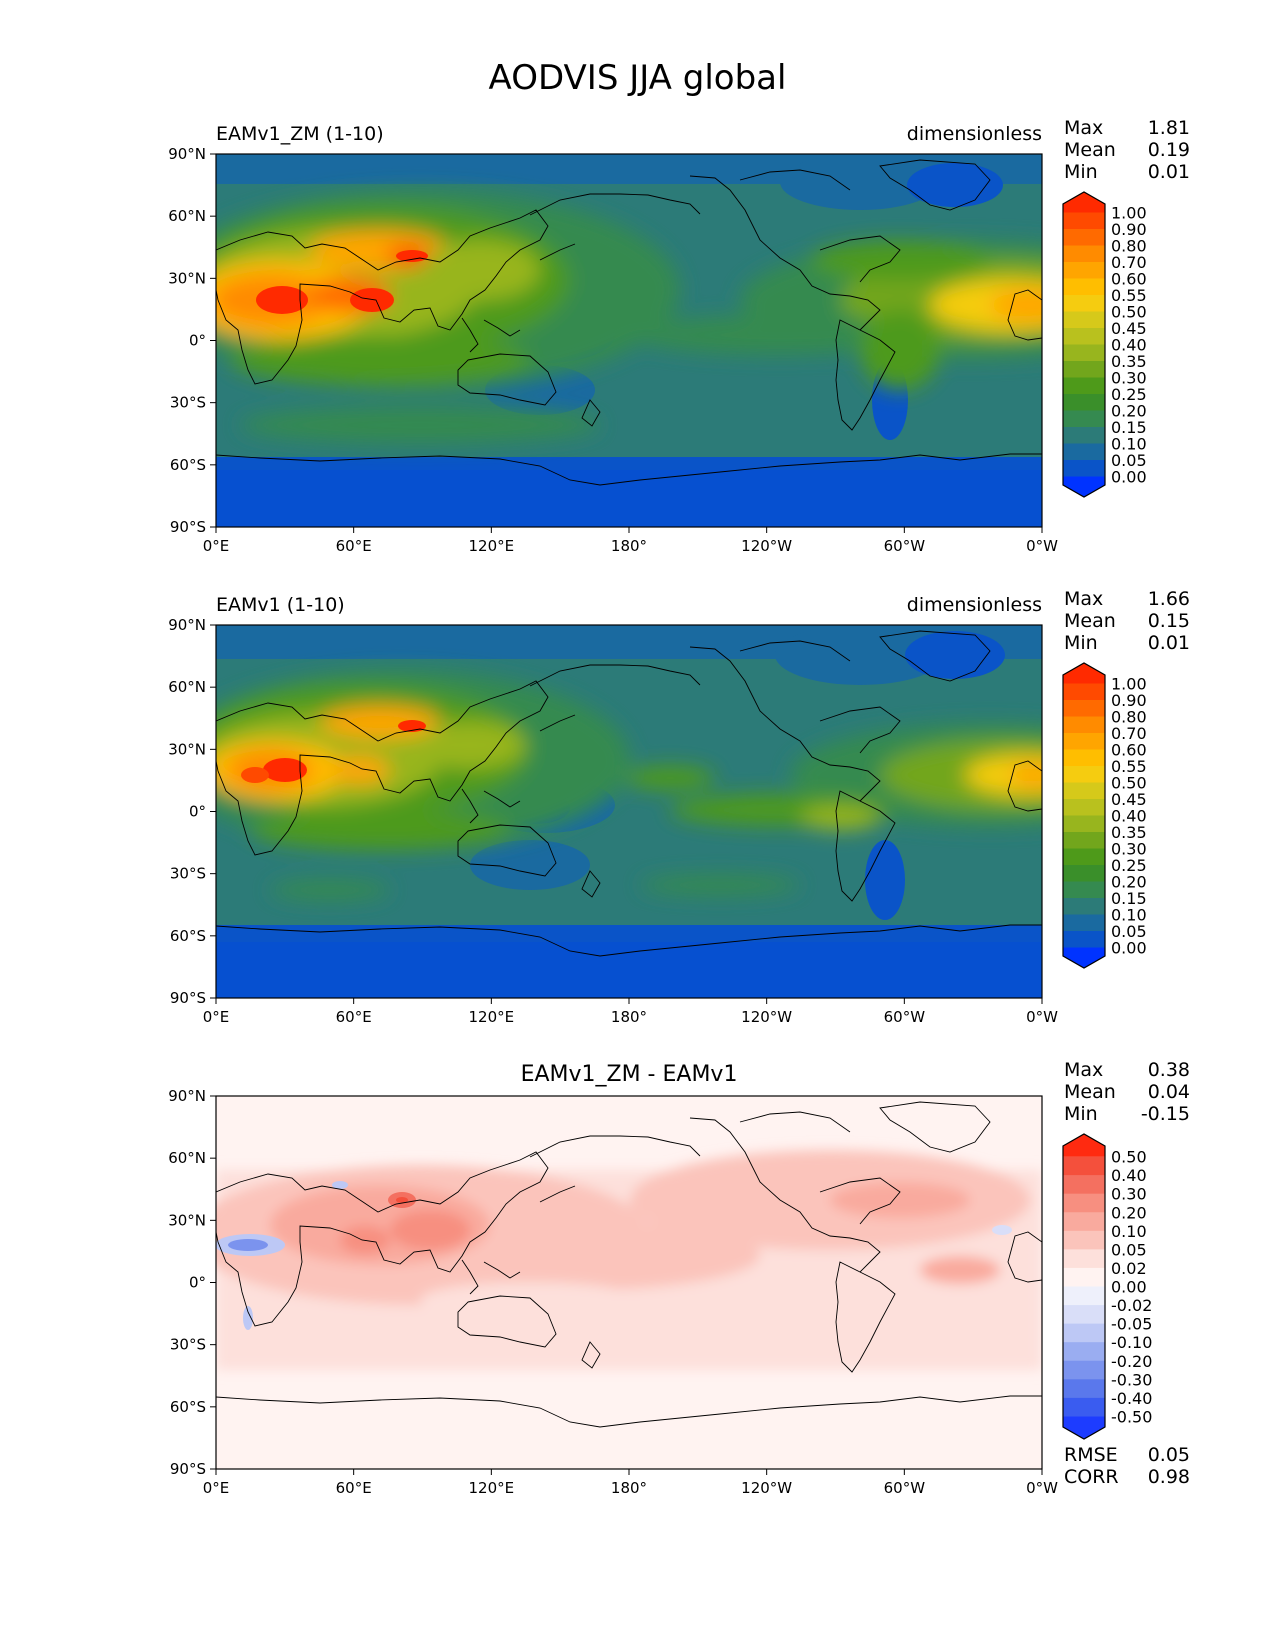 The height and width of the screenshot is (1650, 1275). I want to click on lon-tick-label: 0°W, so click(1042, 1488).